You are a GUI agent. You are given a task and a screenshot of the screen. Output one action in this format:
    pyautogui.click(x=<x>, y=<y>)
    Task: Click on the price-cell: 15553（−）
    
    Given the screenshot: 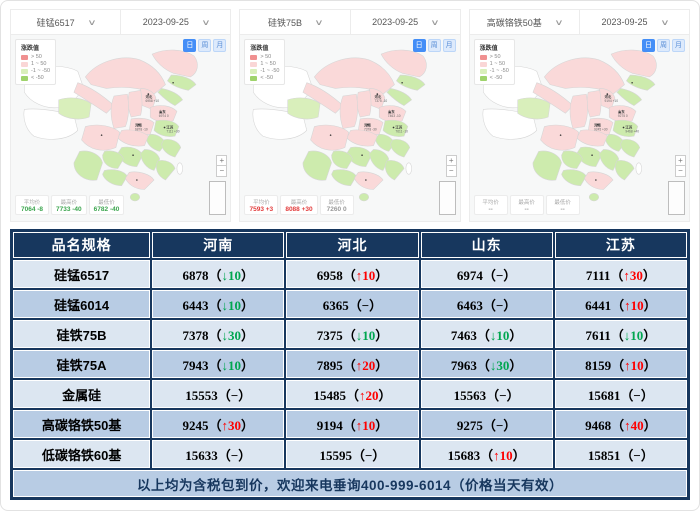 What is the action you would take?
    pyautogui.click(x=218, y=394)
    